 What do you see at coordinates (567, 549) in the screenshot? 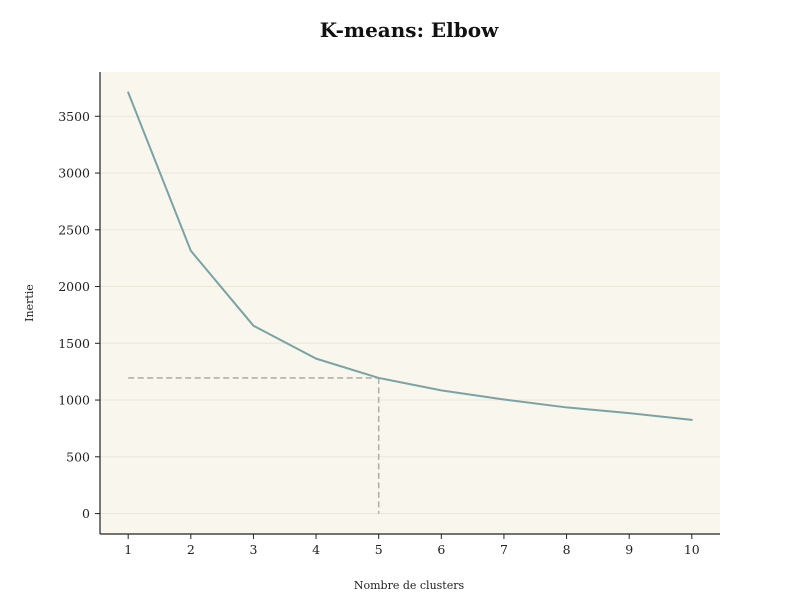
I see `x-tick-label: 8` at bounding box center [567, 549].